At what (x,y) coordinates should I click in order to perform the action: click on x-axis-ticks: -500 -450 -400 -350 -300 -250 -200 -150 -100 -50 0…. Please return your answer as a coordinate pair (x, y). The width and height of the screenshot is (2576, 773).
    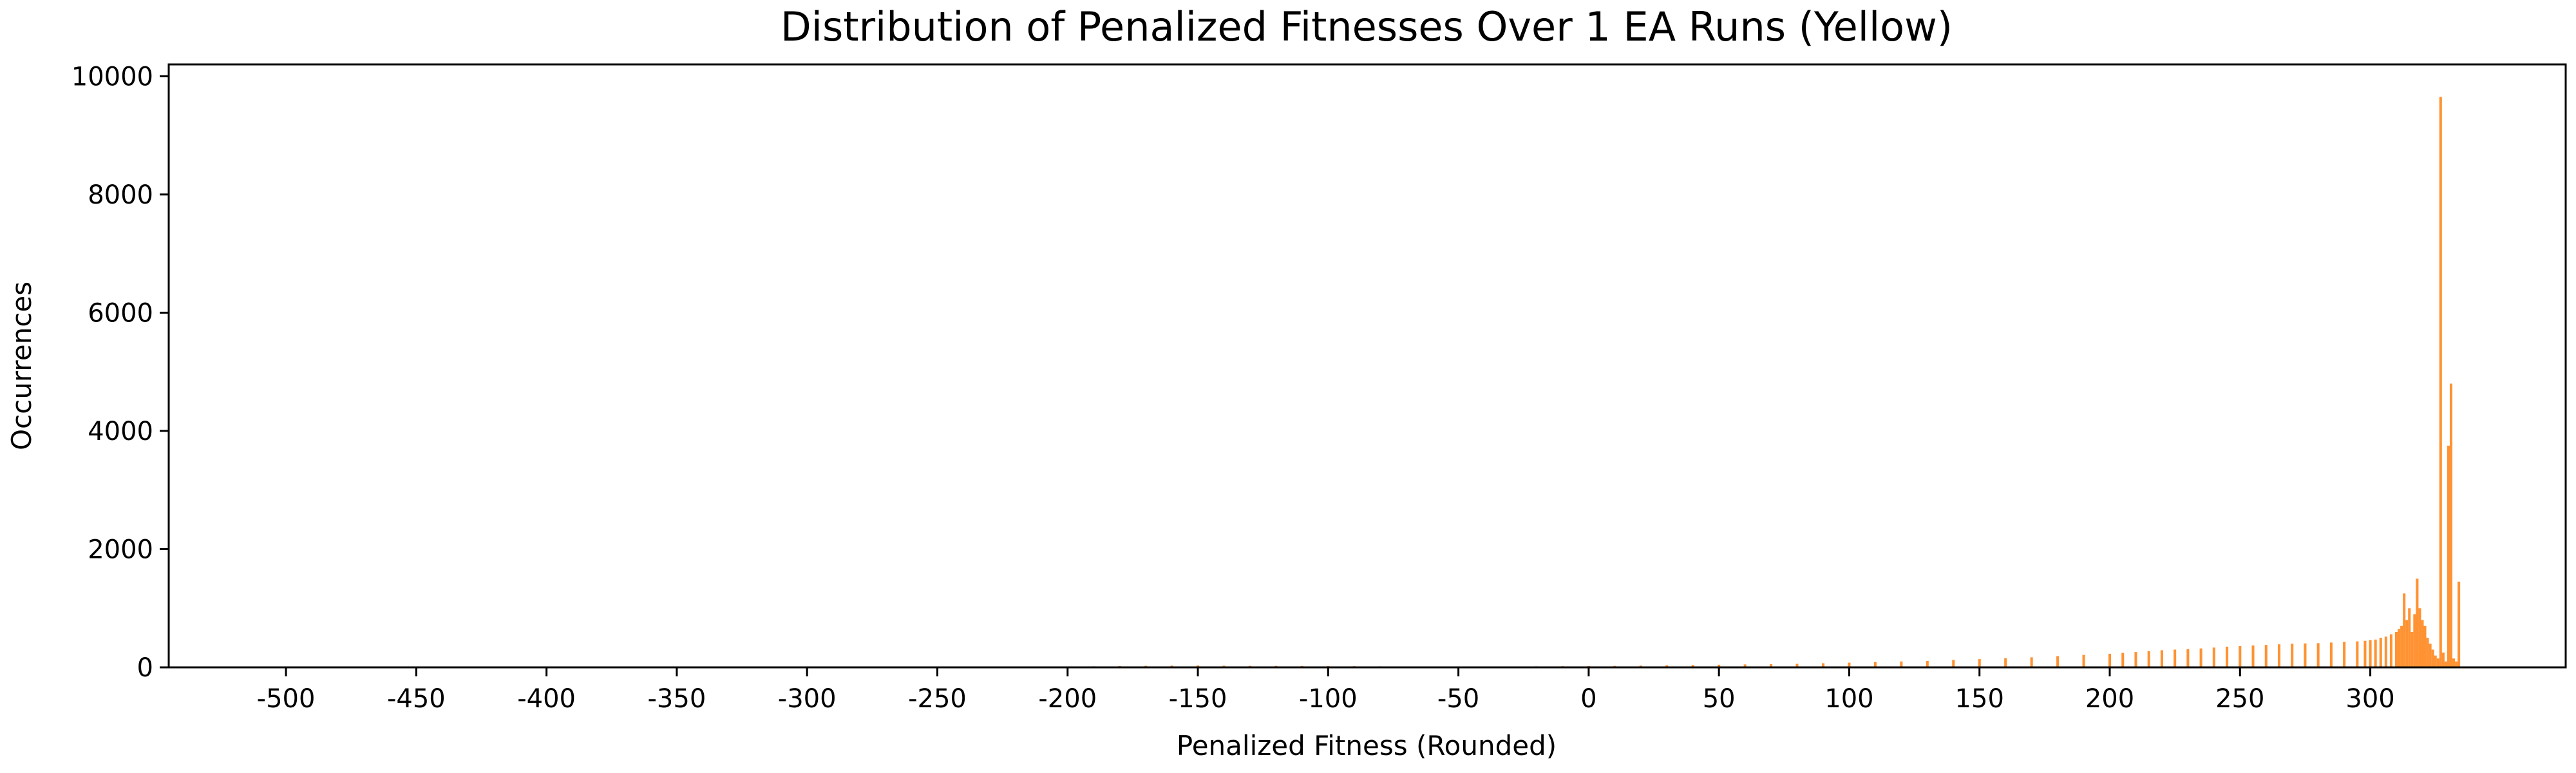
    Looking at the image, I should click on (1326, 690).